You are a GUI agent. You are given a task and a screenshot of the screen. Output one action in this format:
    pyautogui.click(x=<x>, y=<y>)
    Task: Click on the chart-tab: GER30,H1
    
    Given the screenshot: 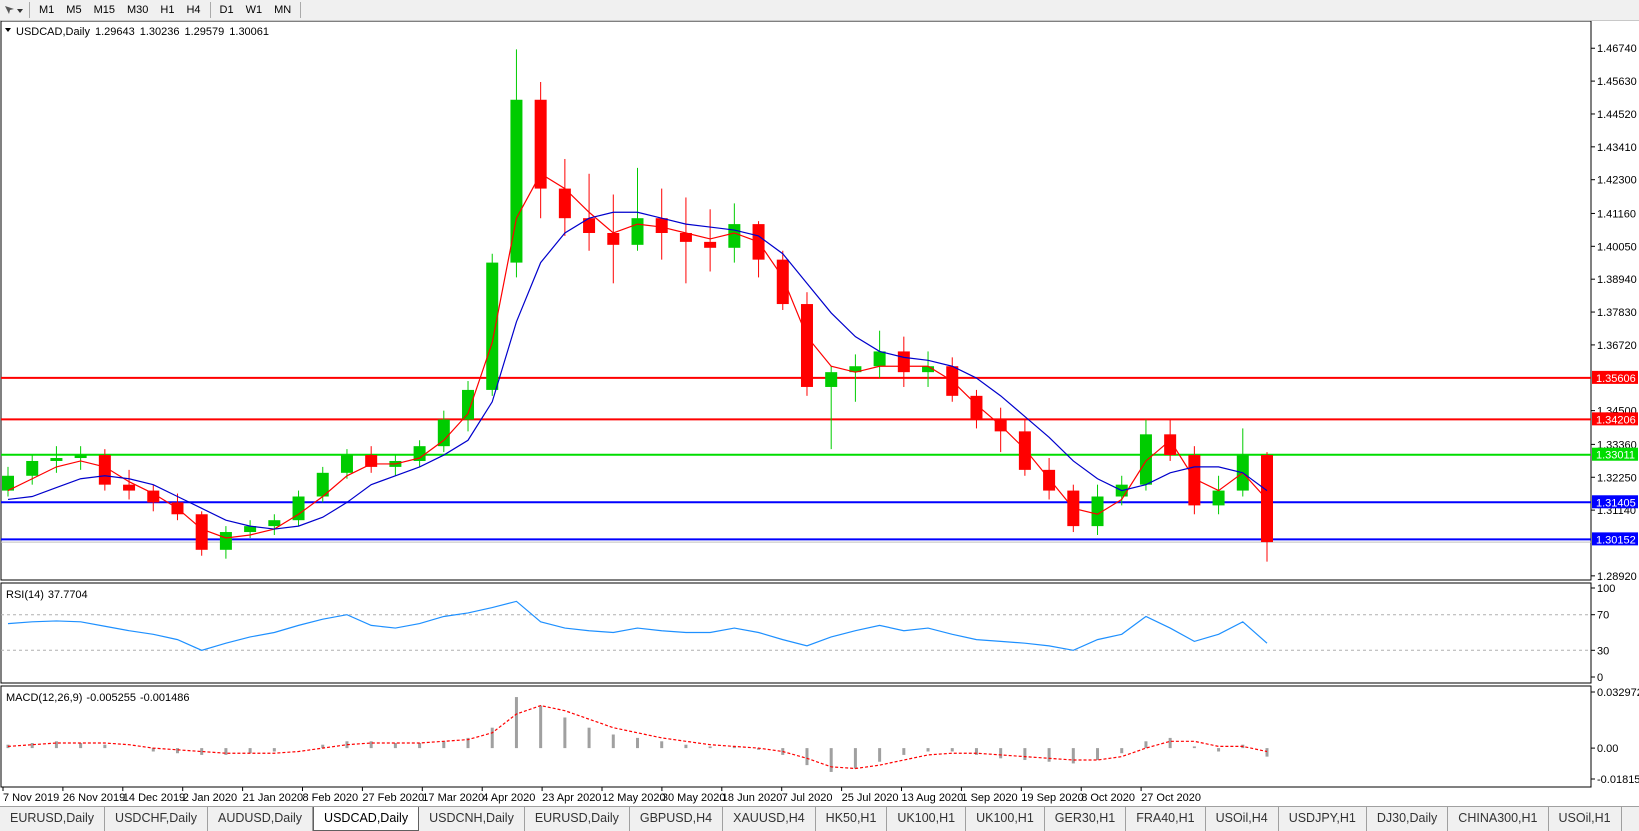 What is the action you would take?
    pyautogui.click(x=1086, y=819)
    